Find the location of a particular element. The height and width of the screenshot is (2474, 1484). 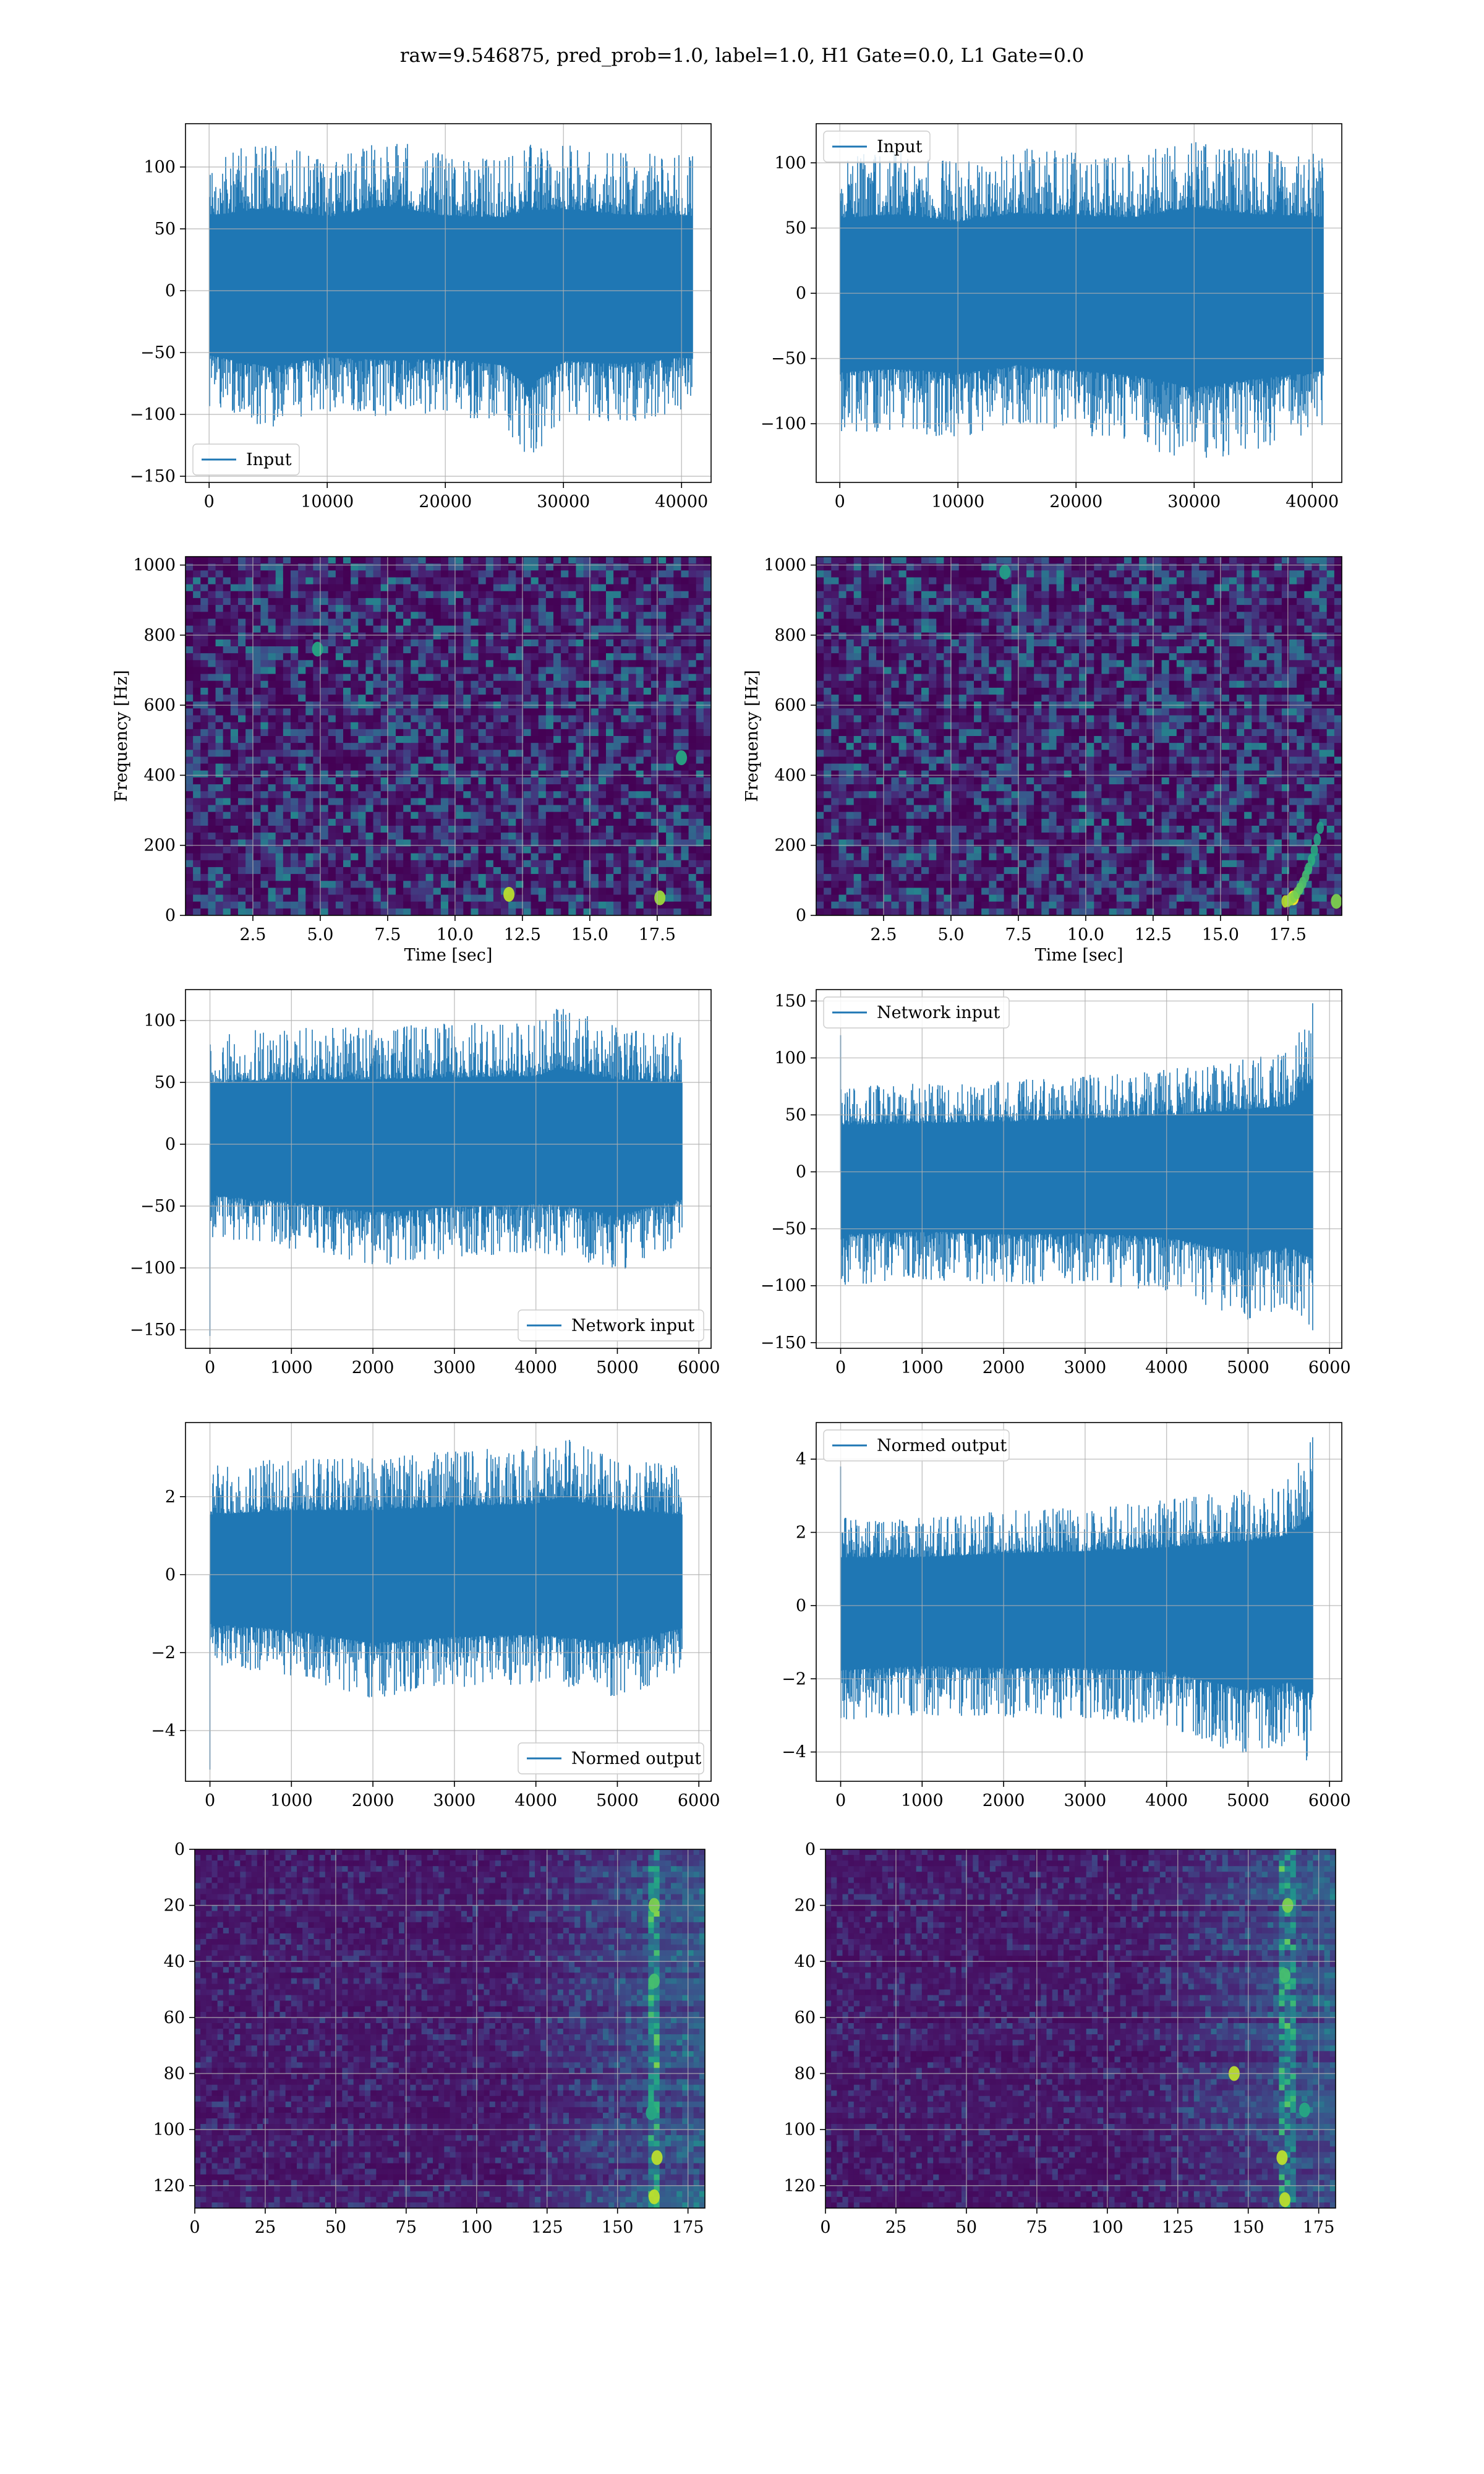

x-tick-label: 5.0 is located at coordinates (320, 934).